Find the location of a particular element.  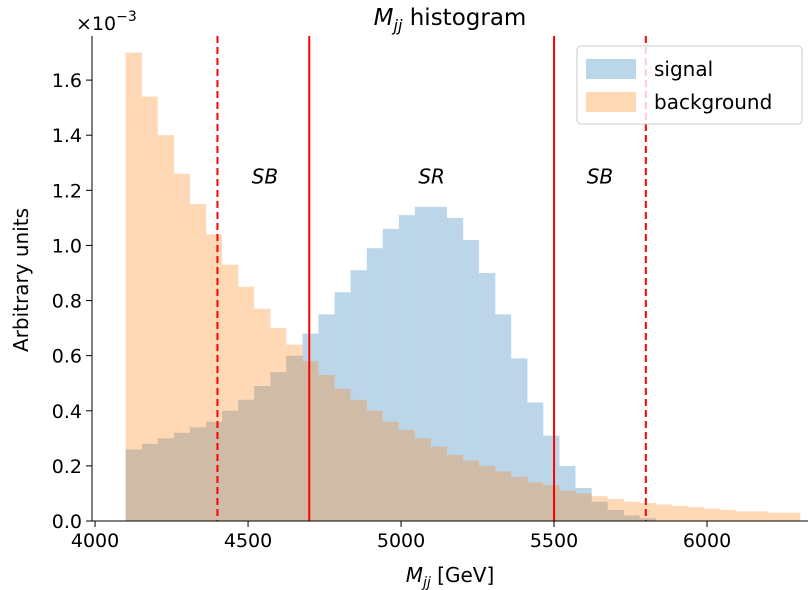

xlabel-subscript: jj is located at coordinates (426, 582).